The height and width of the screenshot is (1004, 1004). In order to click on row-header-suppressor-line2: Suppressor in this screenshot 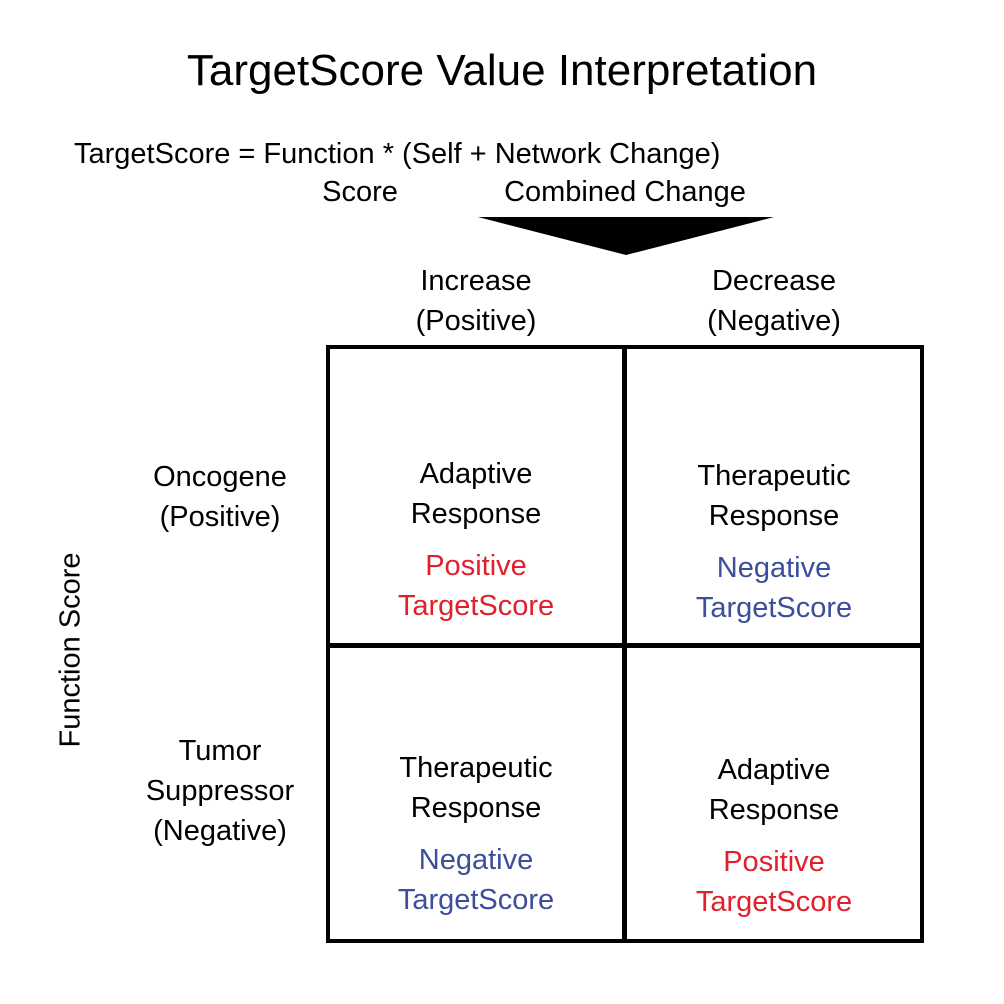, I will do `click(220, 791)`.